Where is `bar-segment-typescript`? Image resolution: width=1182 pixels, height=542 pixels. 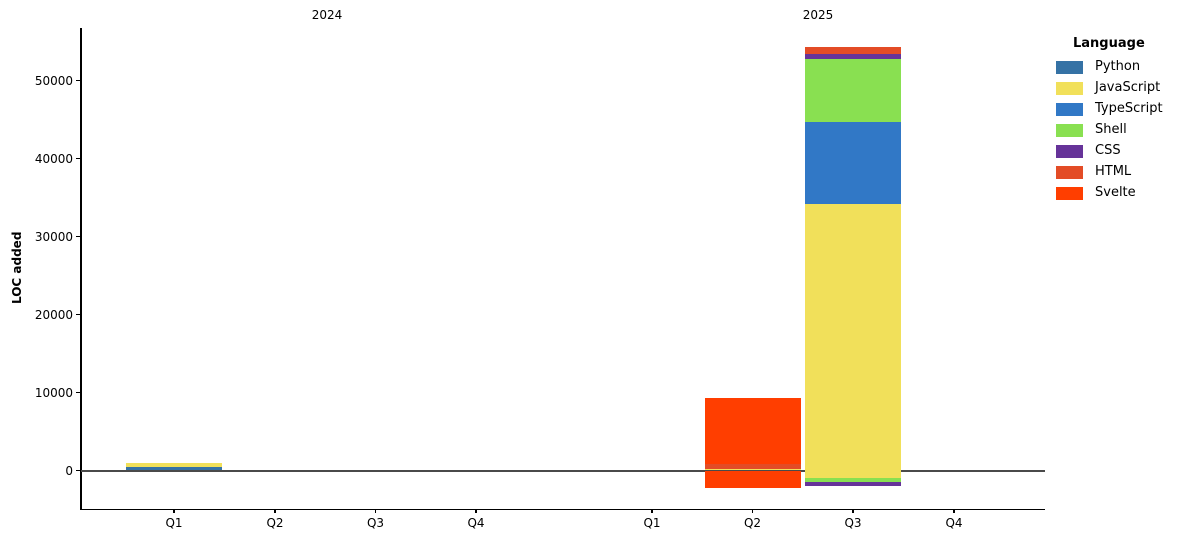 bar-segment-typescript is located at coordinates (853, 162).